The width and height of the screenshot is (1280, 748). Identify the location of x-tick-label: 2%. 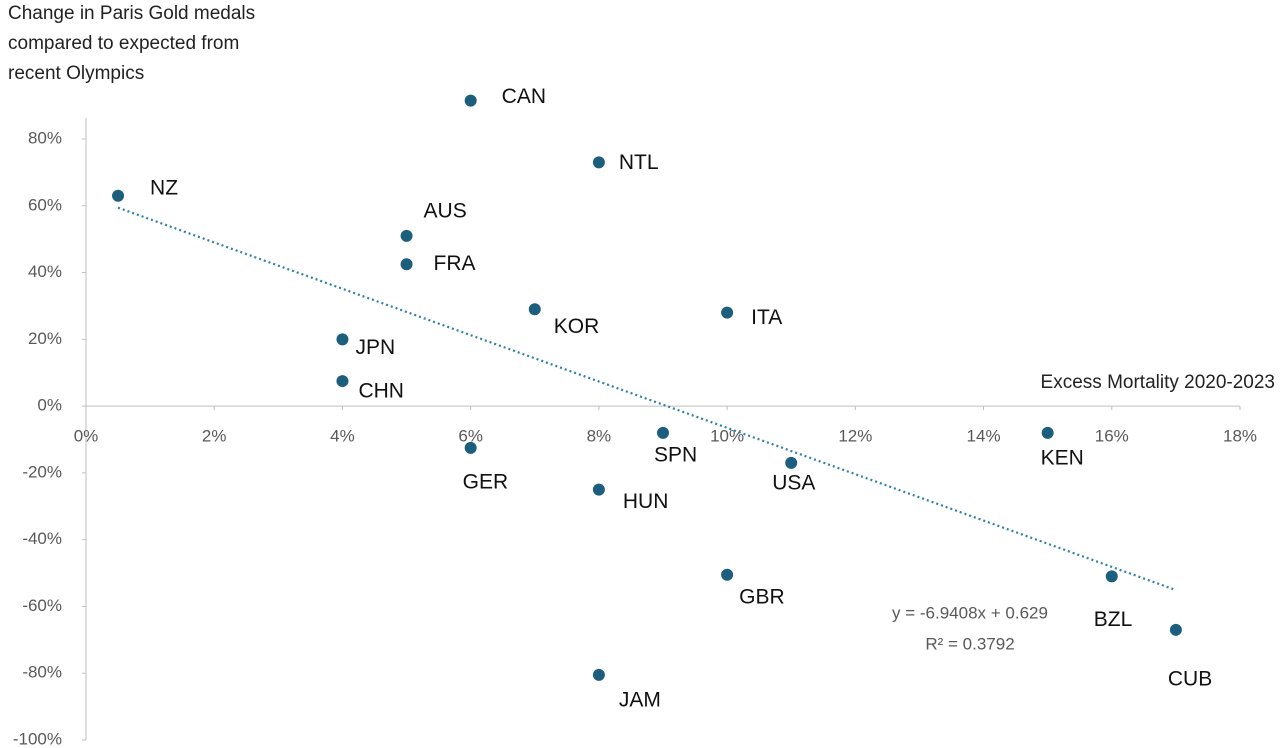
(214, 436).